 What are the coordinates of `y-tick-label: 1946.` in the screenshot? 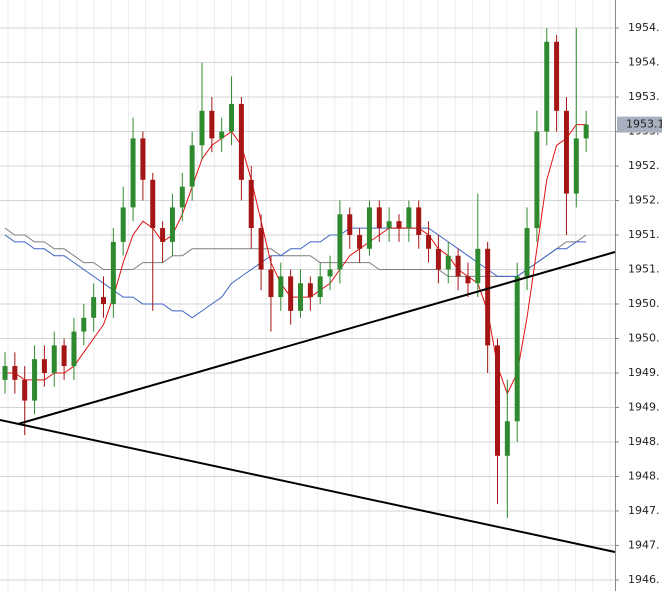 It's located at (644, 579).